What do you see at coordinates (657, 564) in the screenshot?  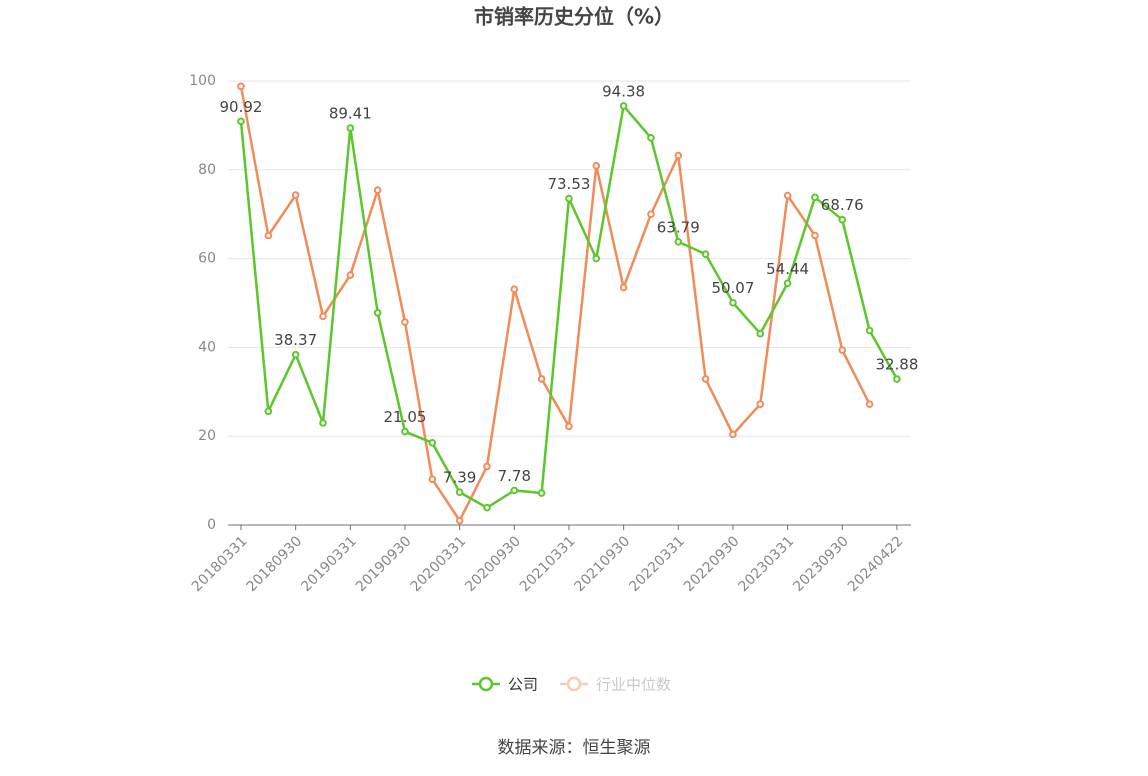 I see `x-tick-label: 20220331` at bounding box center [657, 564].